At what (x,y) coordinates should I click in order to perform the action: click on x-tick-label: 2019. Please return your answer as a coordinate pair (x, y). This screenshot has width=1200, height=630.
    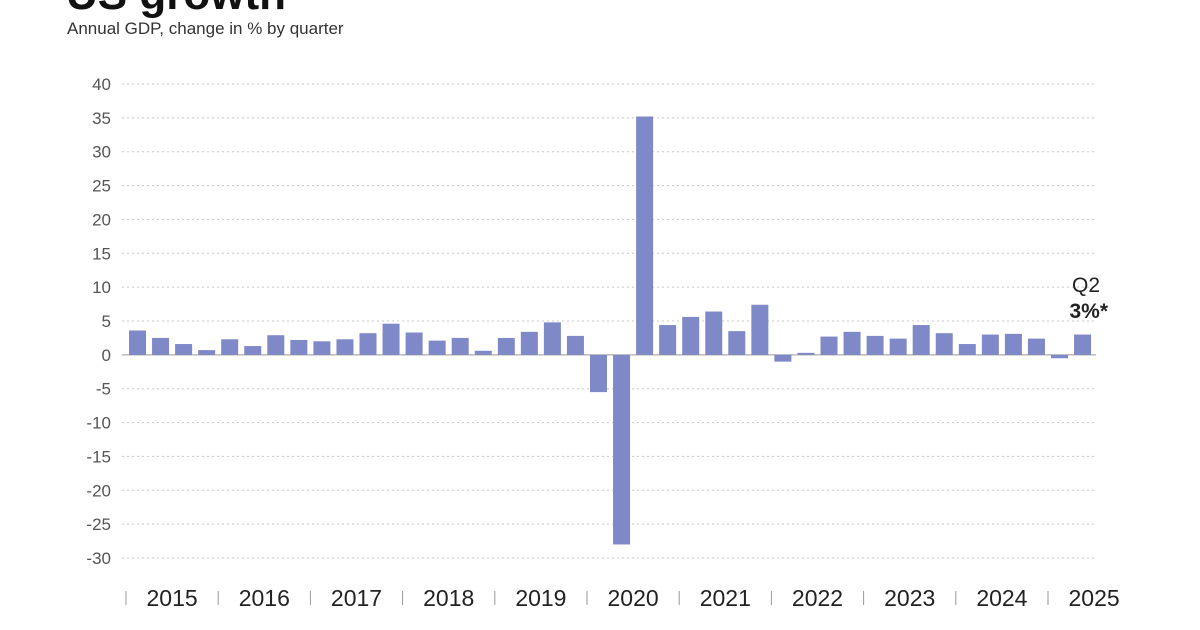
    Looking at the image, I should click on (540, 598).